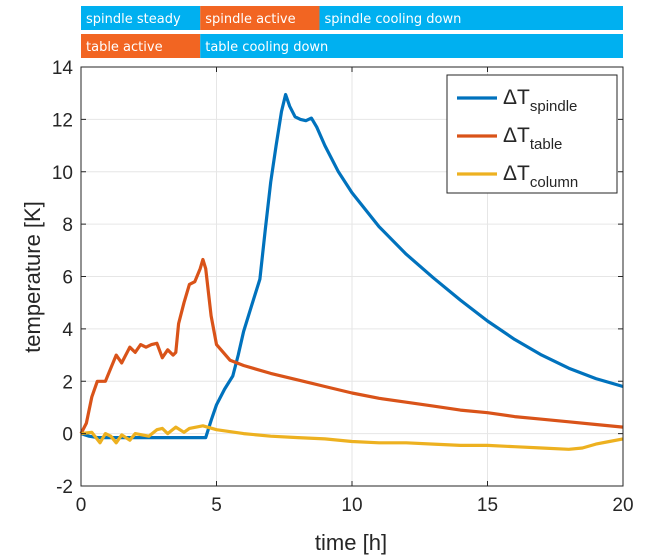 This screenshot has height=557, width=646. What do you see at coordinates (546, 144) in the screenshot?
I see `legend-sub-label: table` at bounding box center [546, 144].